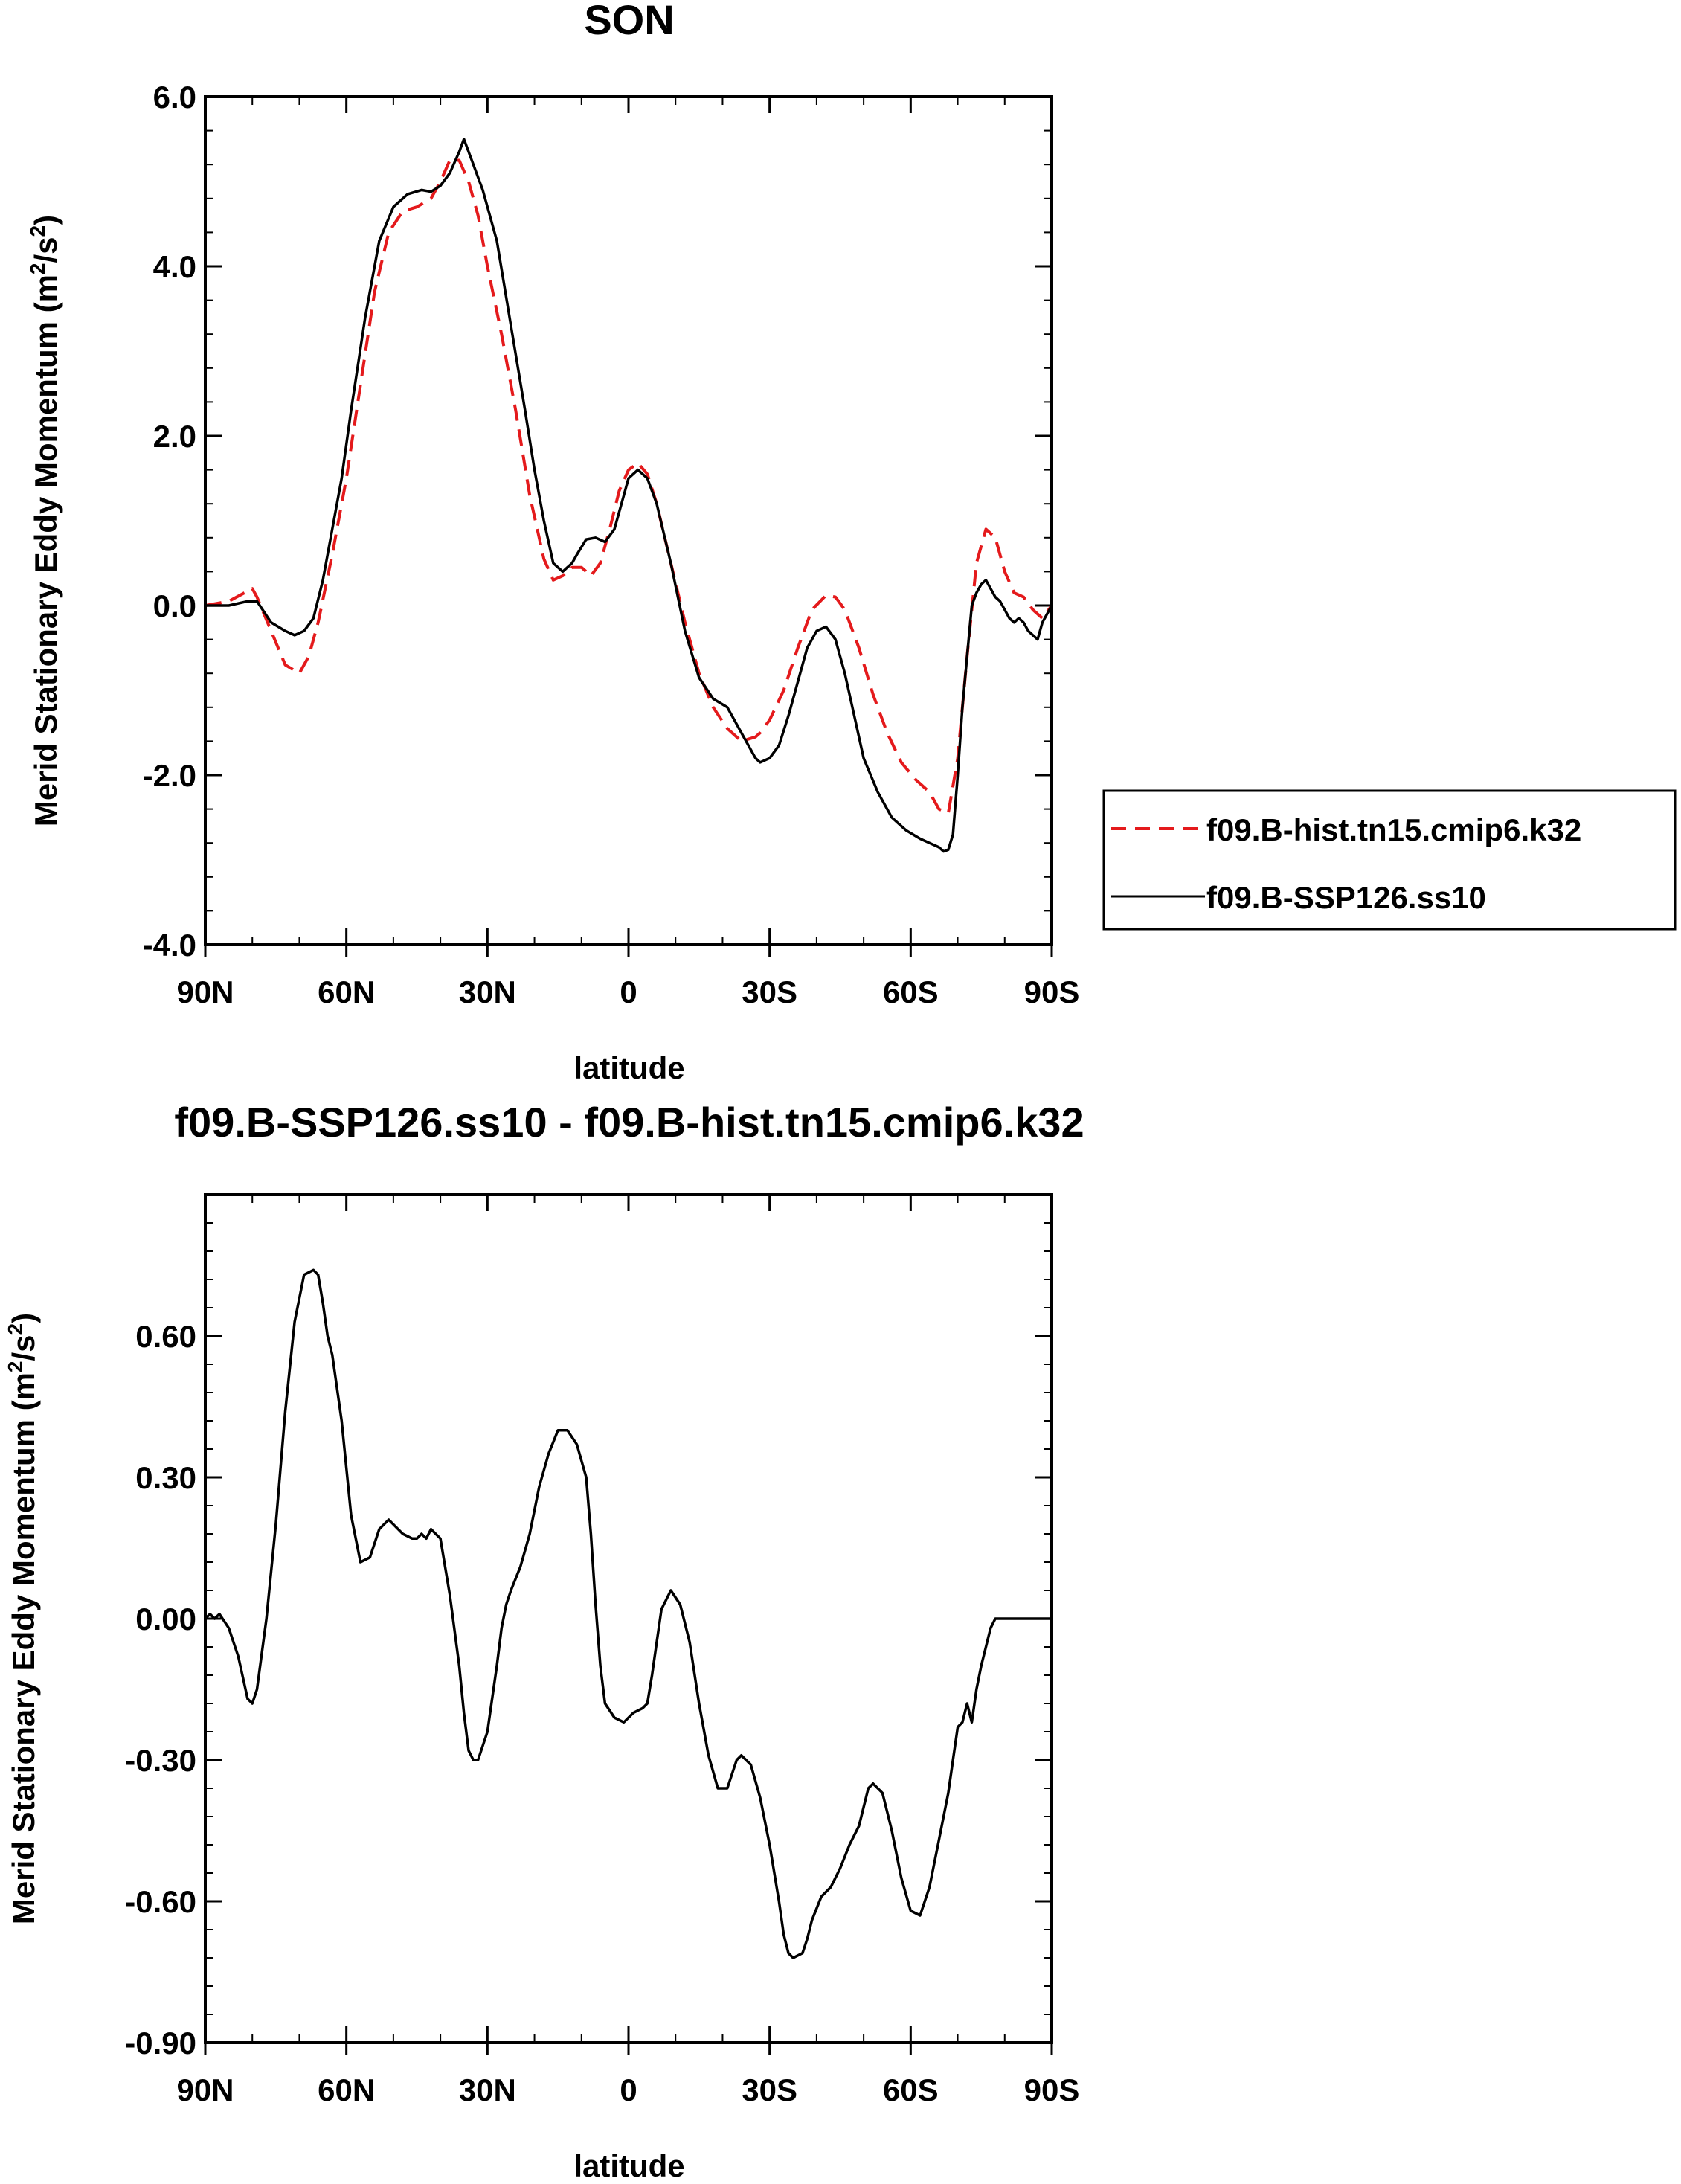  Describe the element at coordinates (160, 1760) in the screenshot. I see `y-tick-label: -0.30` at that location.